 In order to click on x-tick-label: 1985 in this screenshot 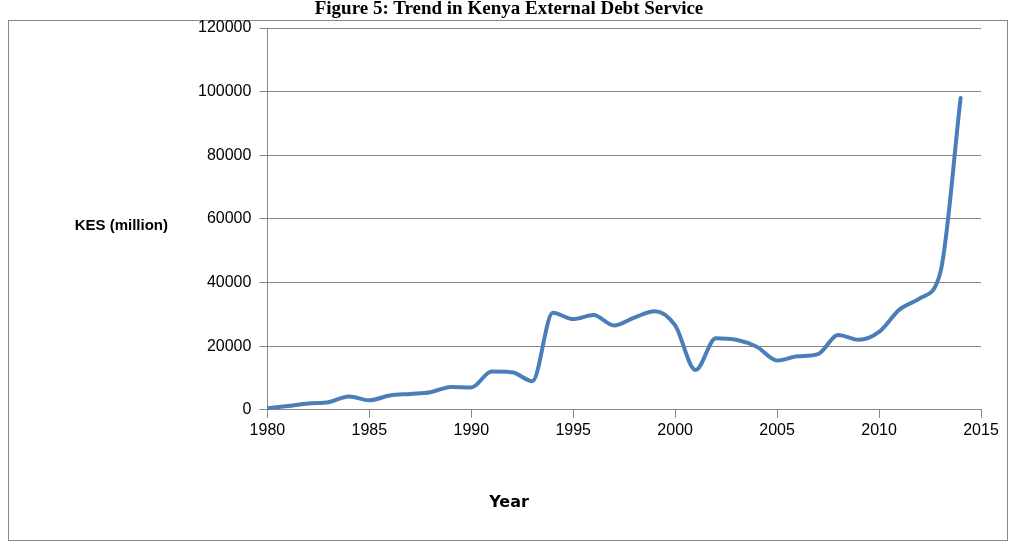, I will do `click(369, 429)`.